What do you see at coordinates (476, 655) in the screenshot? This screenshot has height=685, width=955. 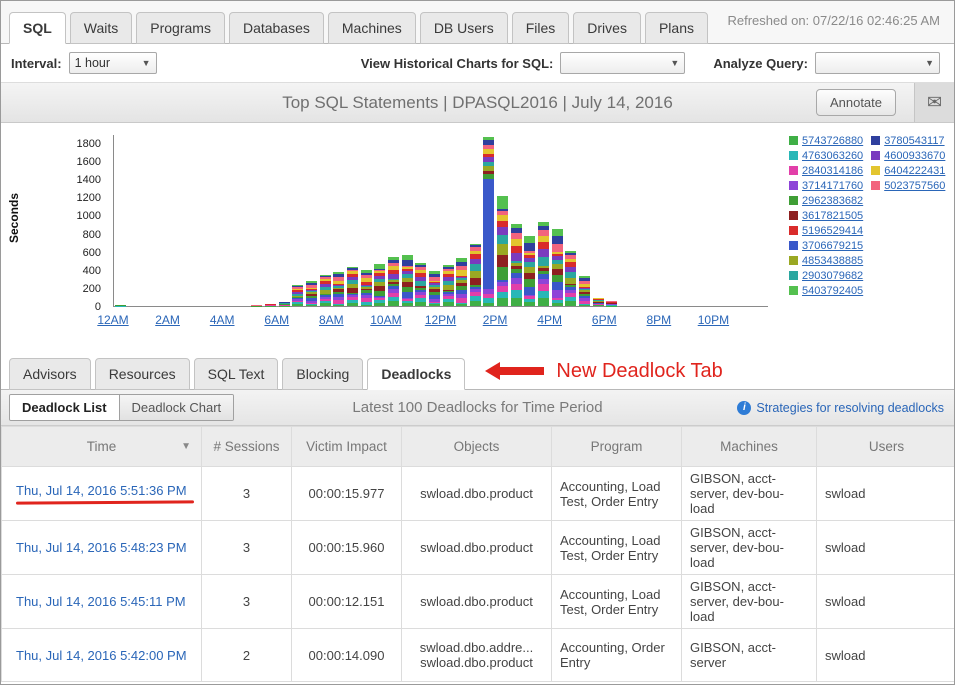 I see `cell-objects: swload.dbo.addre... swload.dbo.product` at bounding box center [476, 655].